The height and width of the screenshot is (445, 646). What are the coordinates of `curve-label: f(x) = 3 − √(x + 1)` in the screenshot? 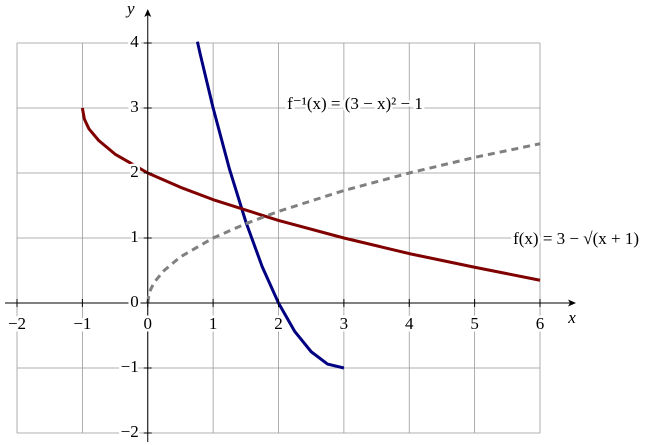 It's located at (576, 238).